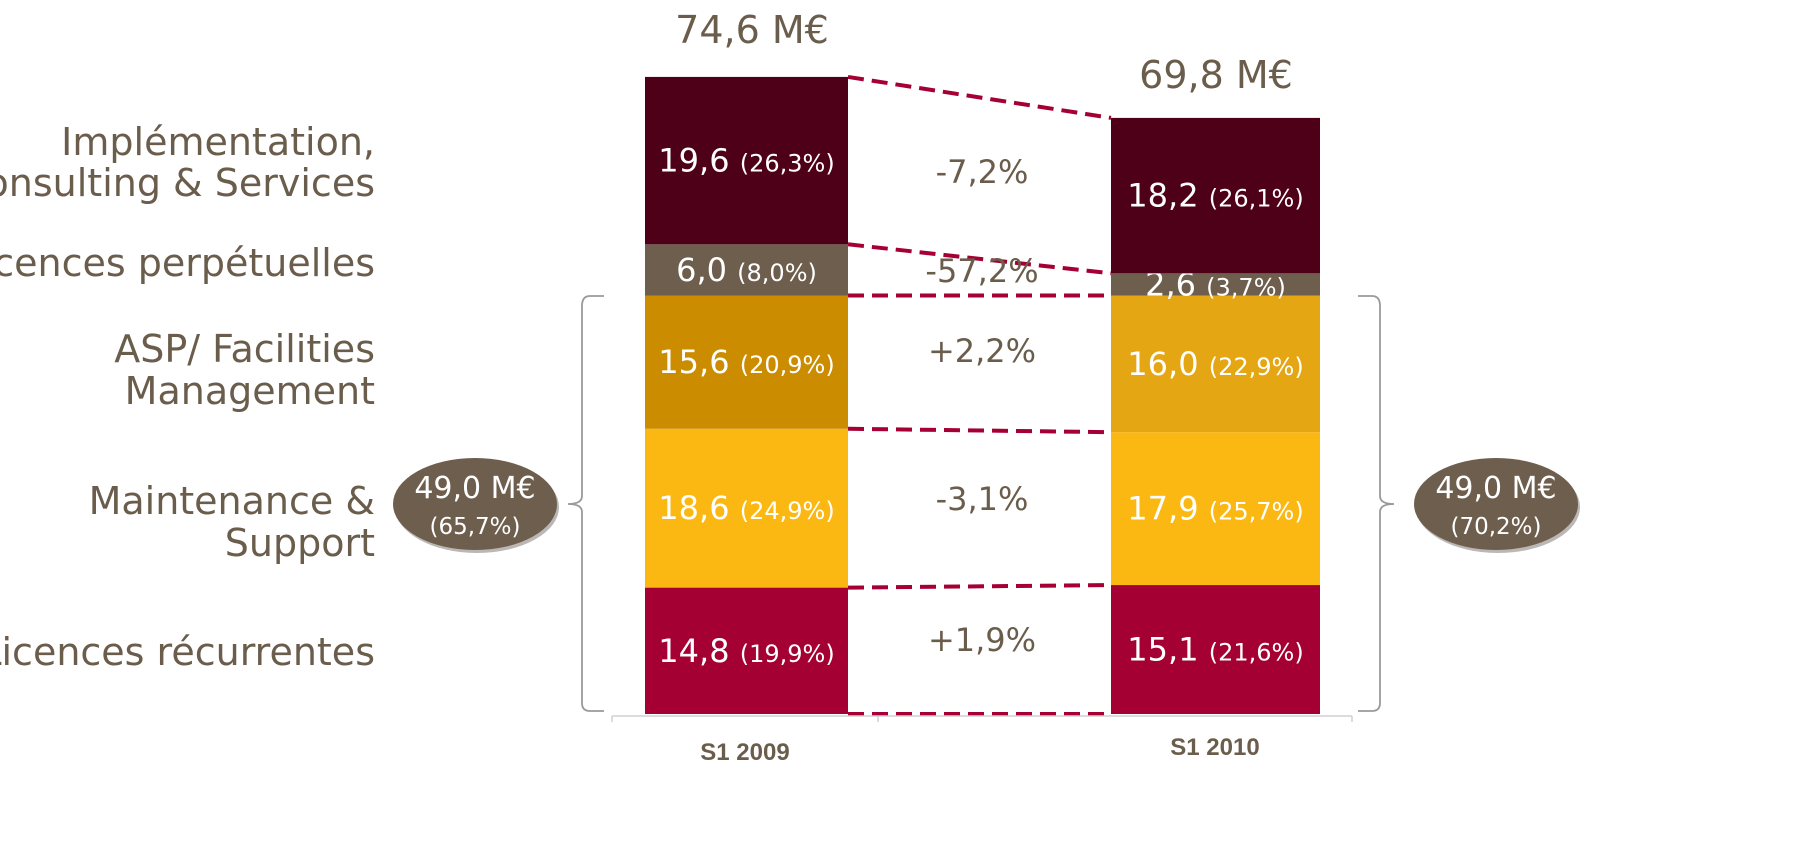  Describe the element at coordinates (1256, 367) in the screenshot. I see `segment-percent: (22,9%)` at that location.